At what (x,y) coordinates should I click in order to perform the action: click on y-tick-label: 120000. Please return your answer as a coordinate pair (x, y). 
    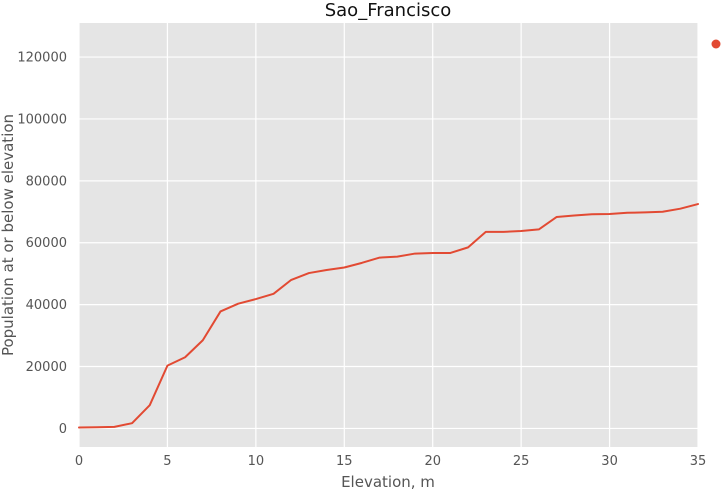
    Looking at the image, I should click on (42, 58).